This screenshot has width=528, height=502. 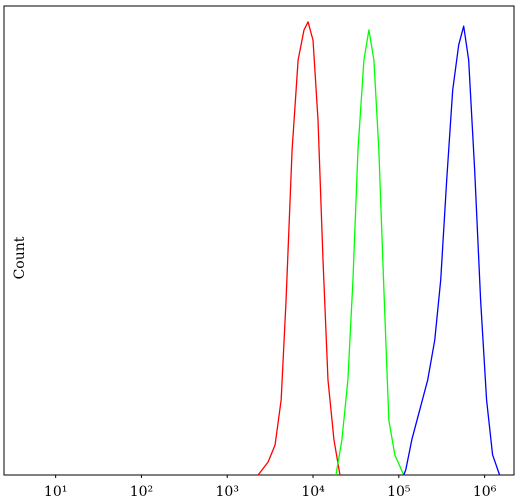 I want to click on x-tick-label: 10⁶, so click(x=485, y=492).